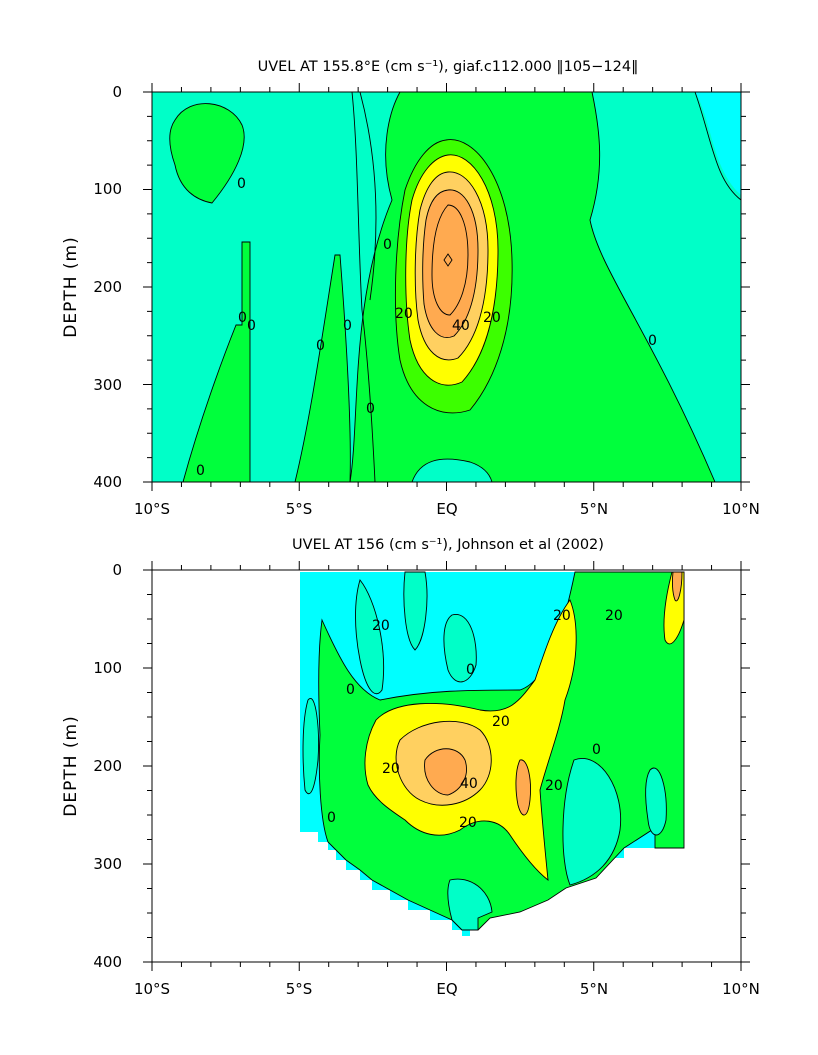  Describe the element at coordinates (71, 286) in the screenshot. I see `panel-top-y-axis-label: DEPTH (m)` at that location.